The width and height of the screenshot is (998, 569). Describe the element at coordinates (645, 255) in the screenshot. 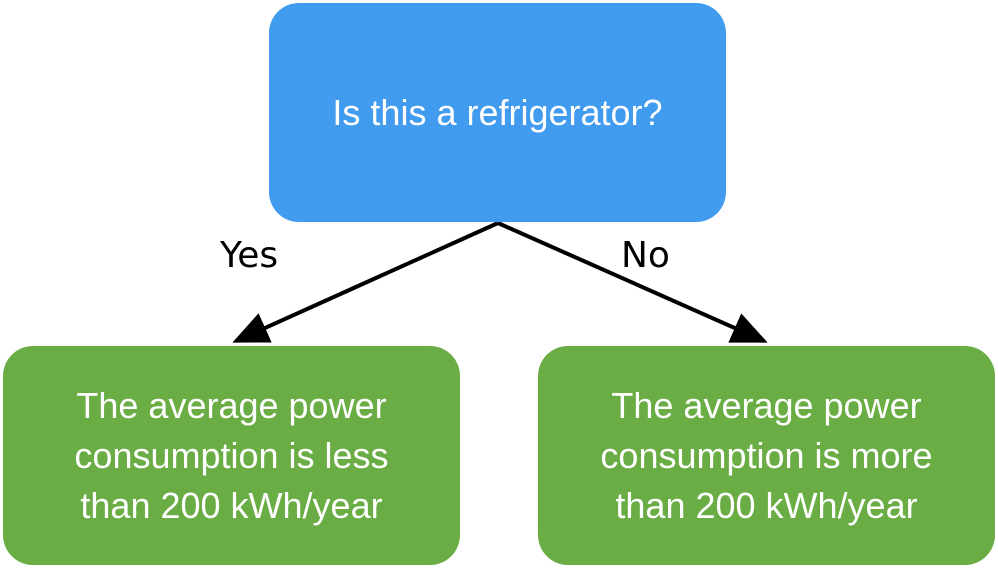

I see `no-branch-label: No` at that location.